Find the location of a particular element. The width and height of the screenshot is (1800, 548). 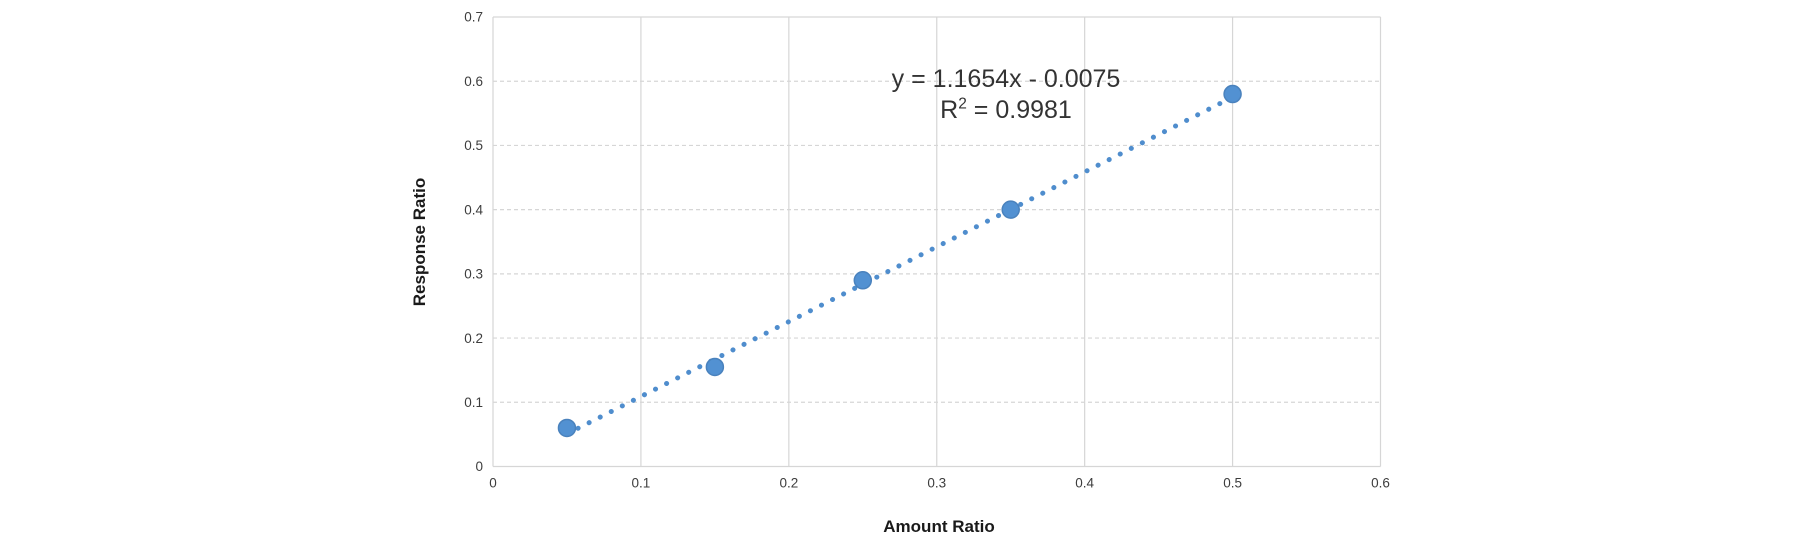

r-squared-superscript: 2 is located at coordinates (962, 104).